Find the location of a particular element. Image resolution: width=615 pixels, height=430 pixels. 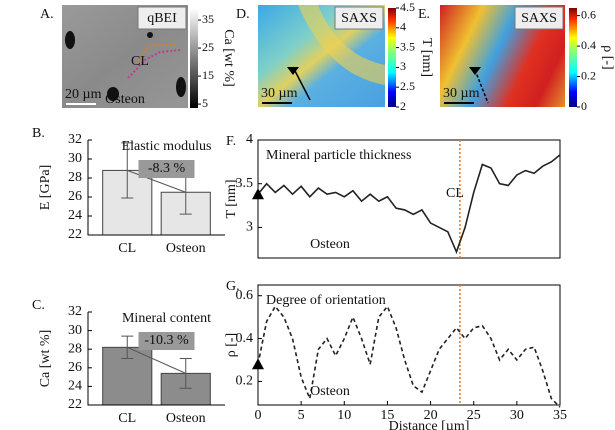

x-tick-label: 25 is located at coordinates (474, 415).